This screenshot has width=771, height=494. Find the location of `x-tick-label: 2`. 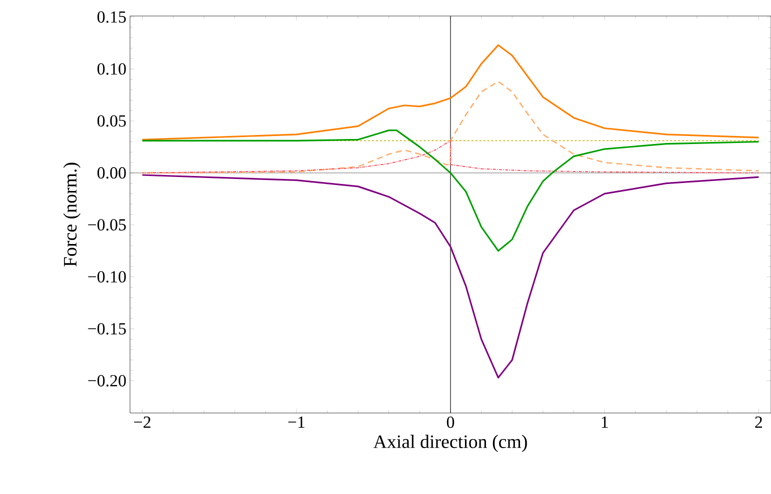

x-tick-label: 2 is located at coordinates (758, 422).